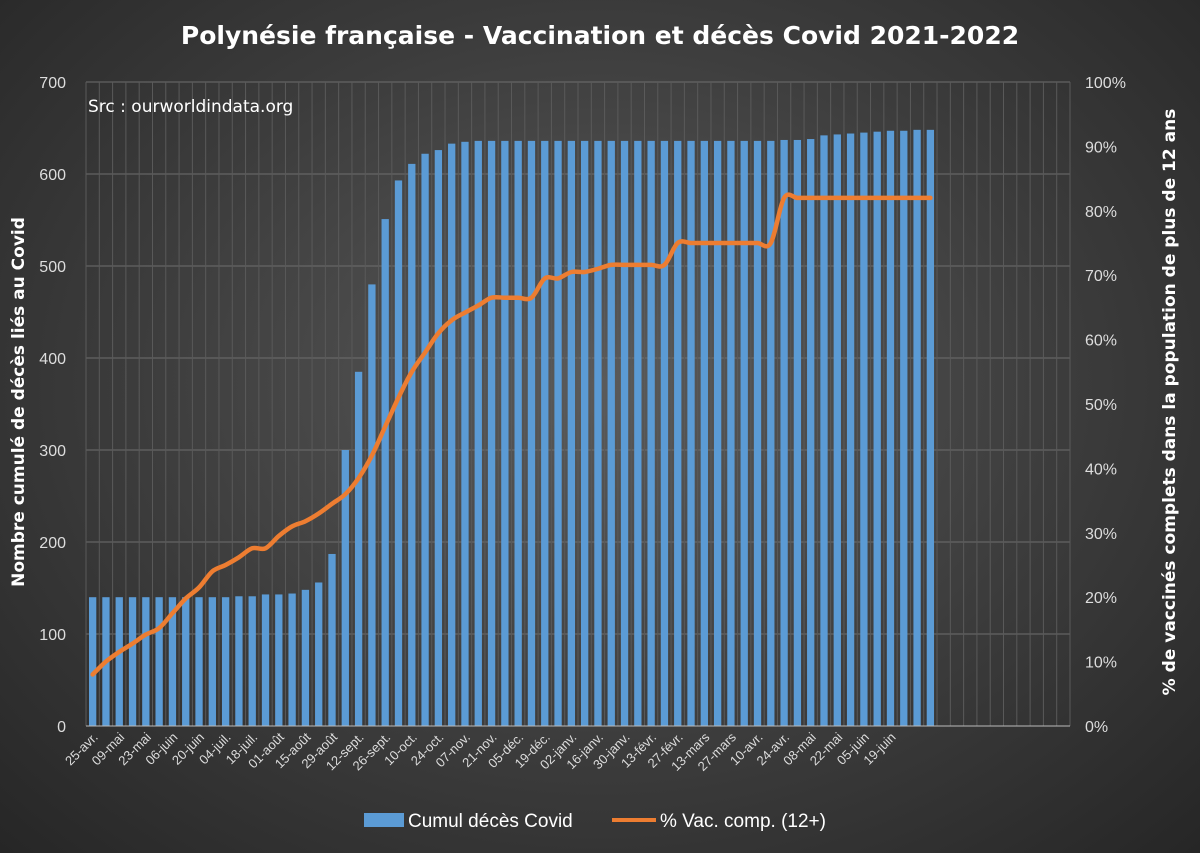 This screenshot has height=853, width=1200. Describe the element at coordinates (52, 359) in the screenshot. I see `y-left-tick-label: 400` at that location.